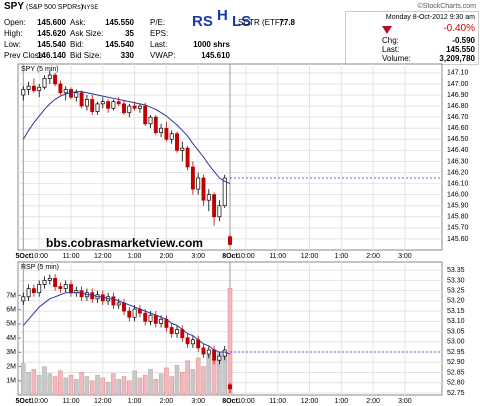 The image size is (480, 406). What do you see at coordinates (456, 331) in the screenshot?
I see `y-tick-label: 53.05` at bounding box center [456, 331].